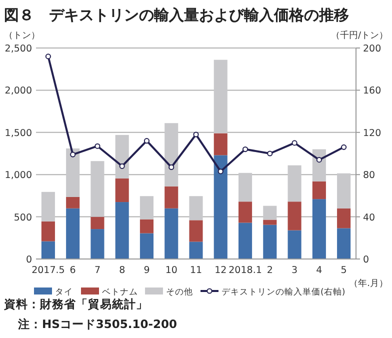  What do you see at coordinates (368, 283) in the screenshot?
I see `x-axis-title: （年.月）` at bounding box center [368, 283].